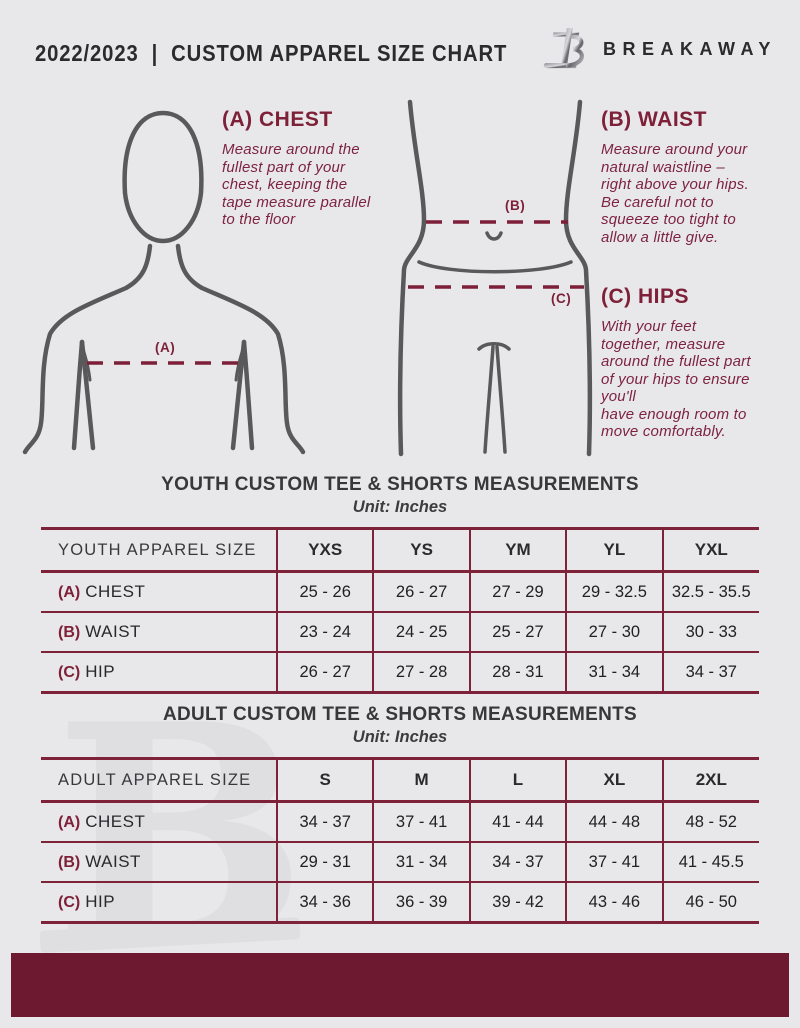 This screenshot has height=1028, width=800. What do you see at coordinates (421, 632) in the screenshot?
I see `measurement-cell: 24 - 25` at bounding box center [421, 632].